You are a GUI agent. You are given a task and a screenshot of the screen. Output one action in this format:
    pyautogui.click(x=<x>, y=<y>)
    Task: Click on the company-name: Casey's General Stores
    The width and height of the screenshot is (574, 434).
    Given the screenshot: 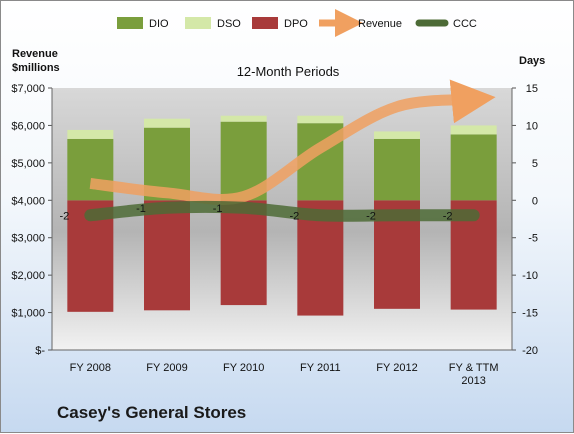 What is the action you would take?
    pyautogui.click(x=151, y=413)
    